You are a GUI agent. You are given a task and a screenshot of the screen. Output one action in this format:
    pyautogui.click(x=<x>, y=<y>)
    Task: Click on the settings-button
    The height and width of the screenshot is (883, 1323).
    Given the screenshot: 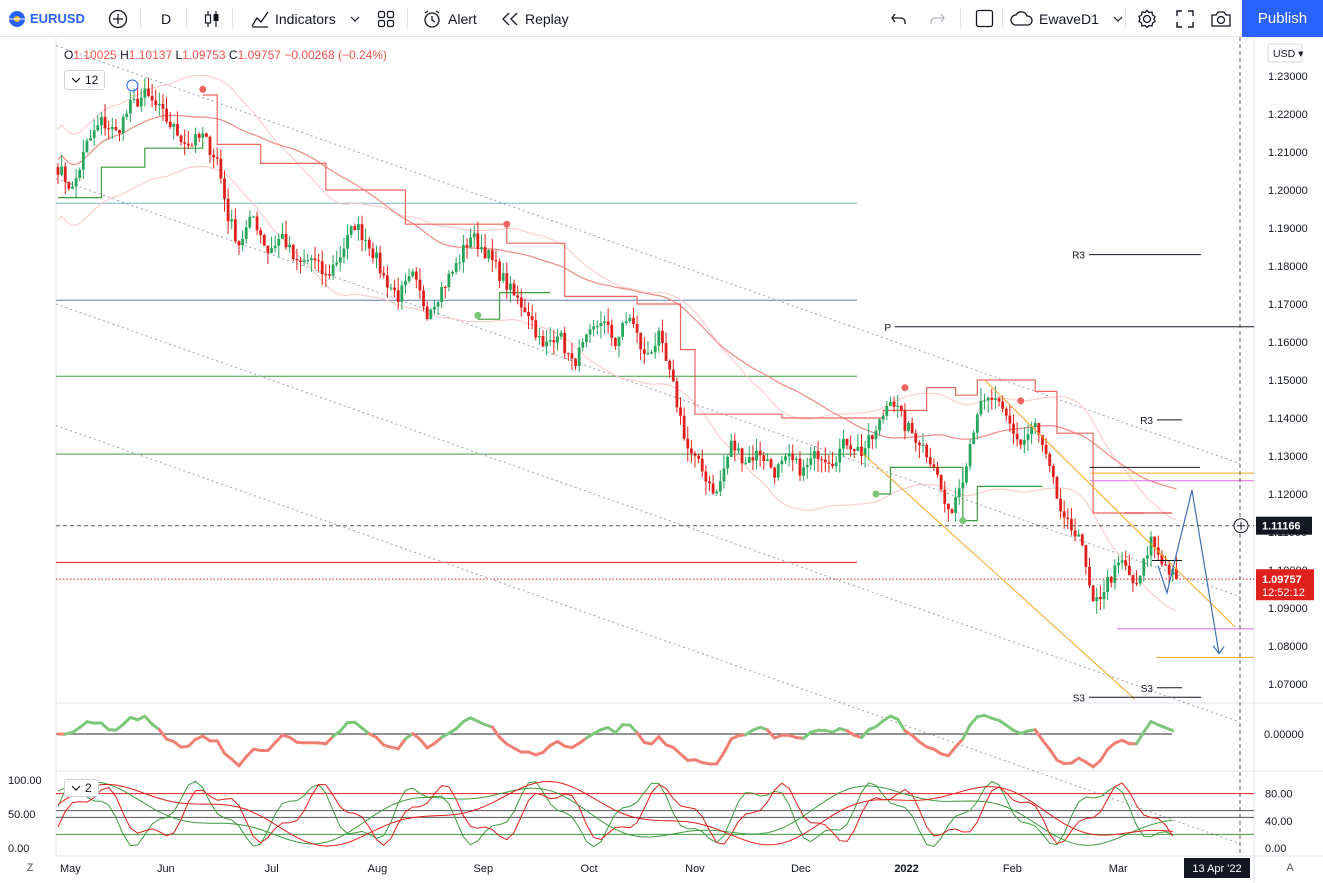 What is the action you would take?
    pyautogui.click(x=1147, y=18)
    